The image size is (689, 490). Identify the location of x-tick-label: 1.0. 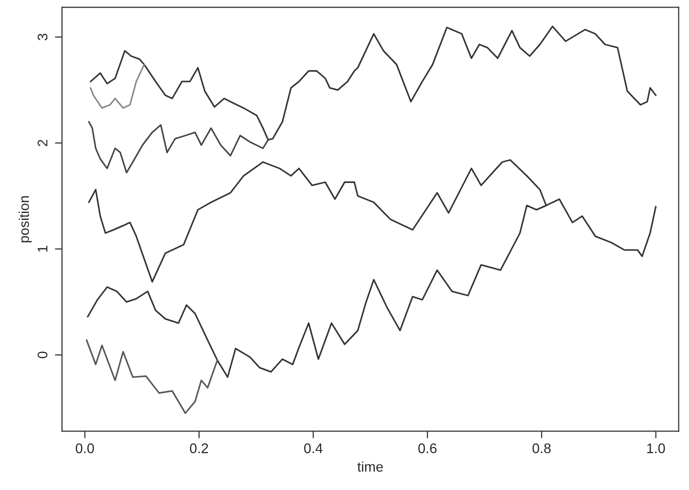
(656, 448).